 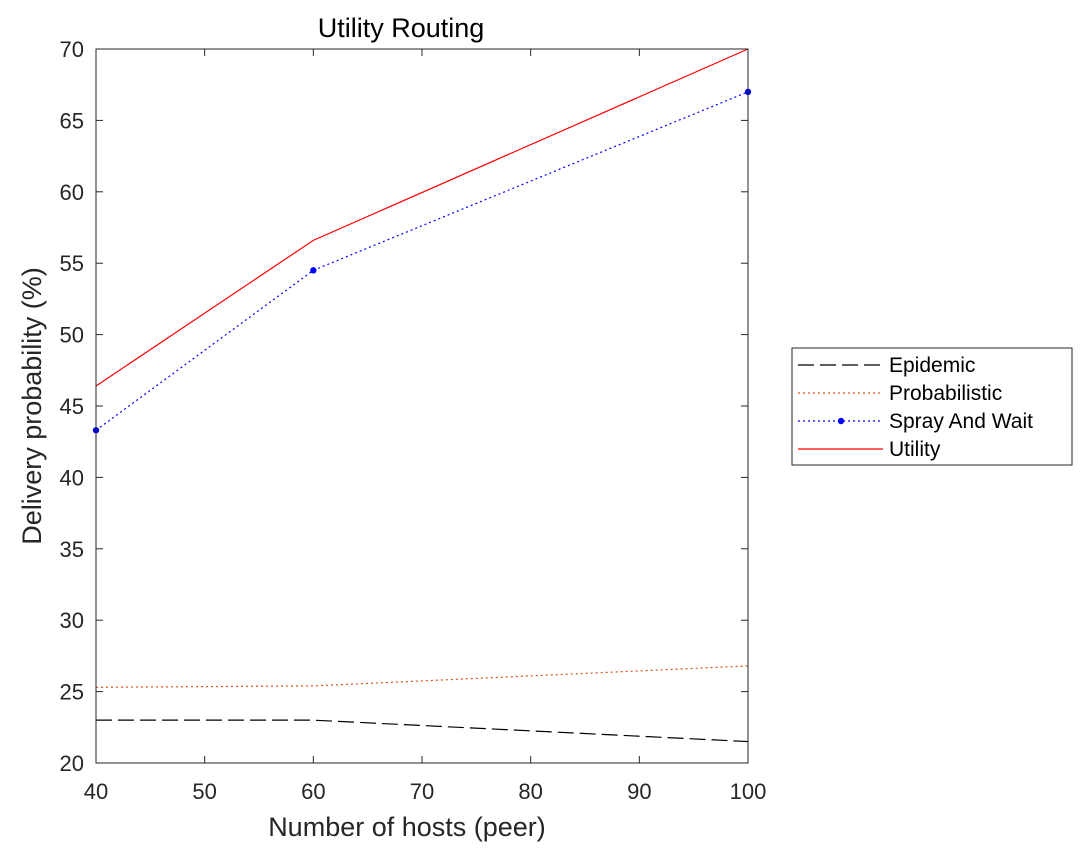 I want to click on x-tick-label: 90, so click(x=639, y=791).